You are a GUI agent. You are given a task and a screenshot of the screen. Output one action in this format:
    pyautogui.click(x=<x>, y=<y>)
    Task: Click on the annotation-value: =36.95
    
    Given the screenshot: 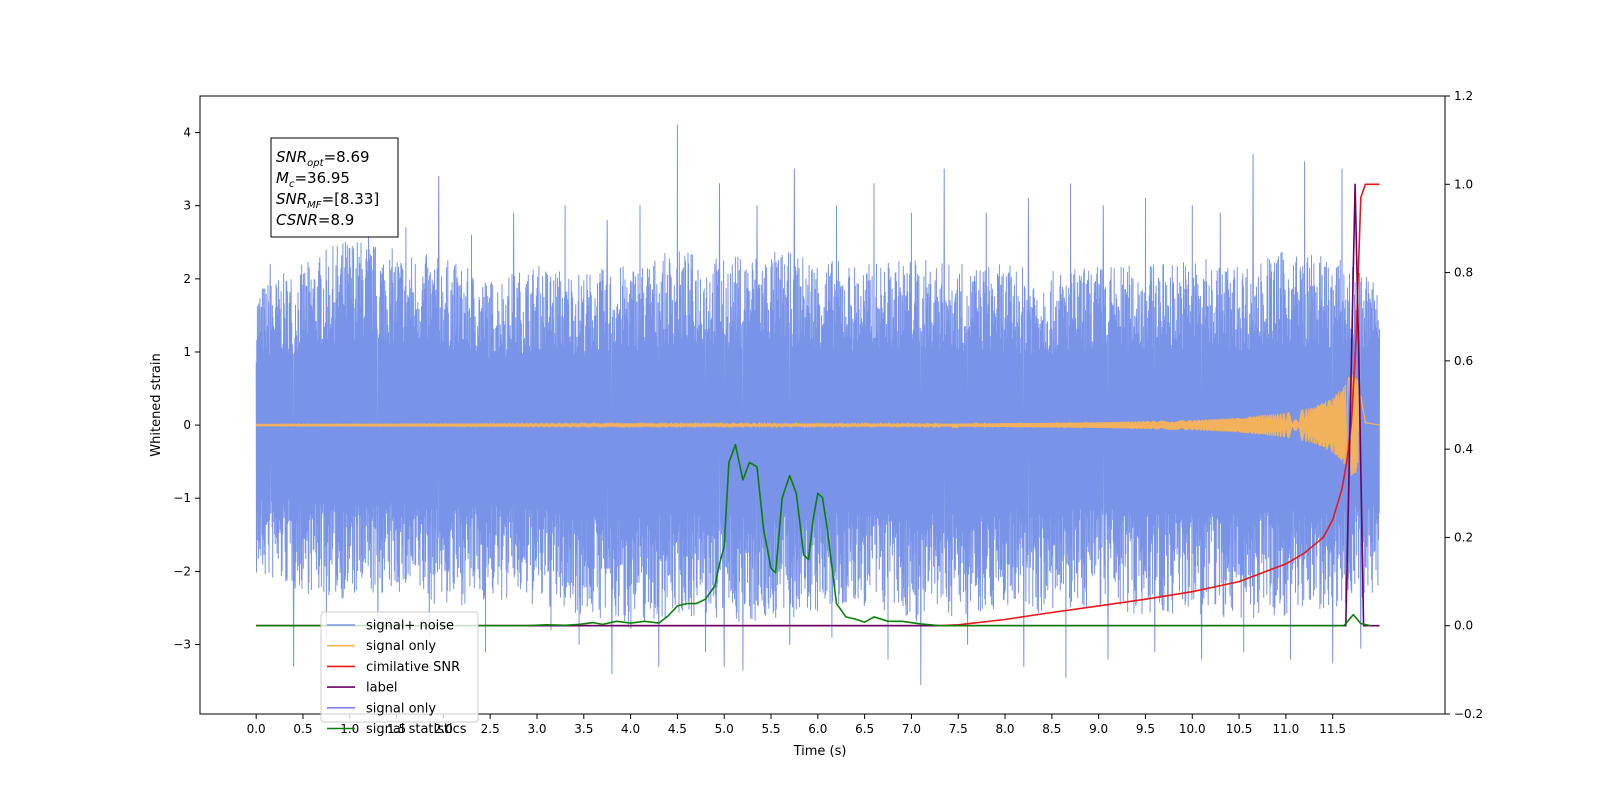 What is the action you would take?
    pyautogui.click(x=322, y=178)
    